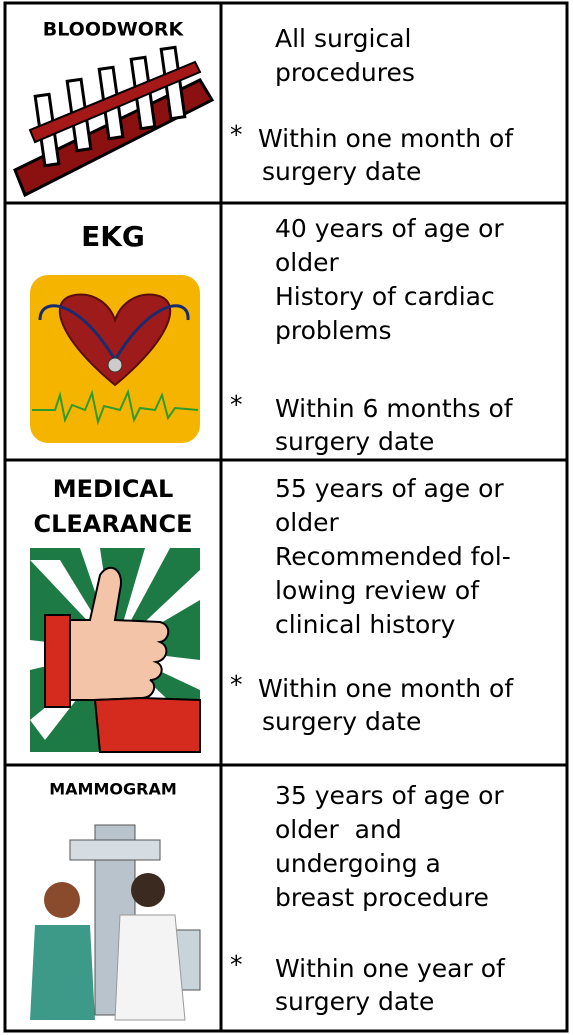 The width and height of the screenshot is (573, 1035). Describe the element at coordinates (389, 795) in the screenshot. I see `criteria-line: 35 years of age or` at that location.